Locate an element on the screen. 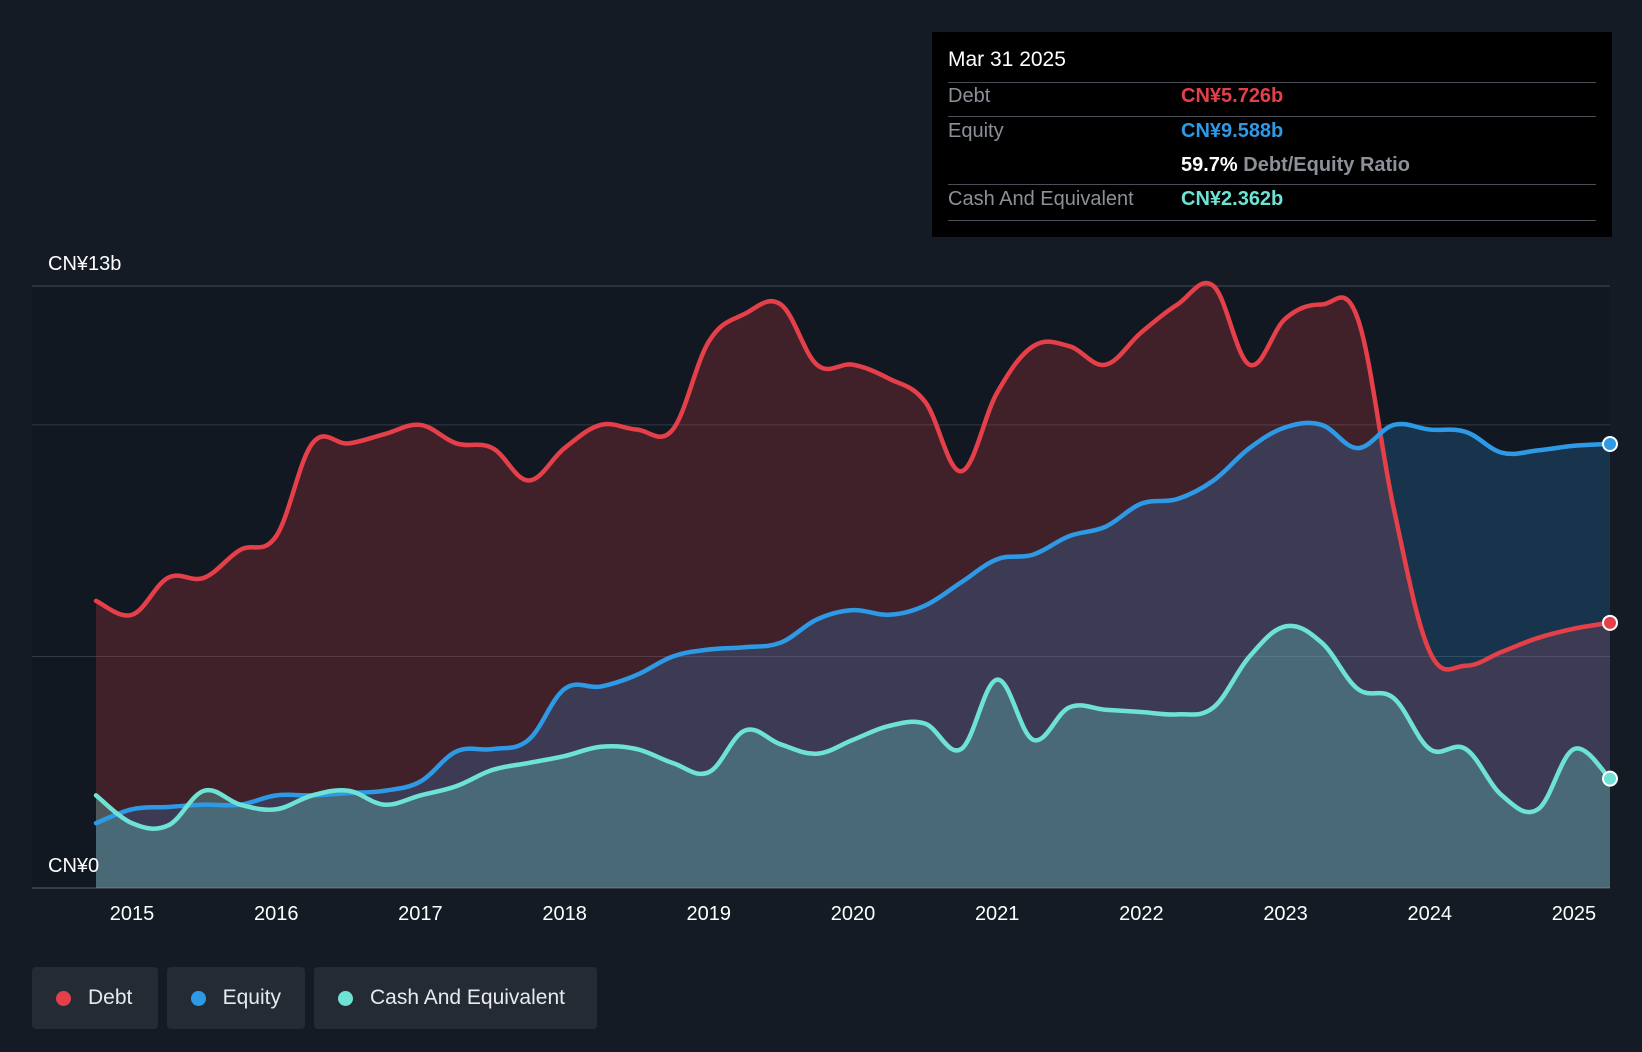 This screenshot has height=1052, width=1642. x-tick-label: 2021 is located at coordinates (997, 914).